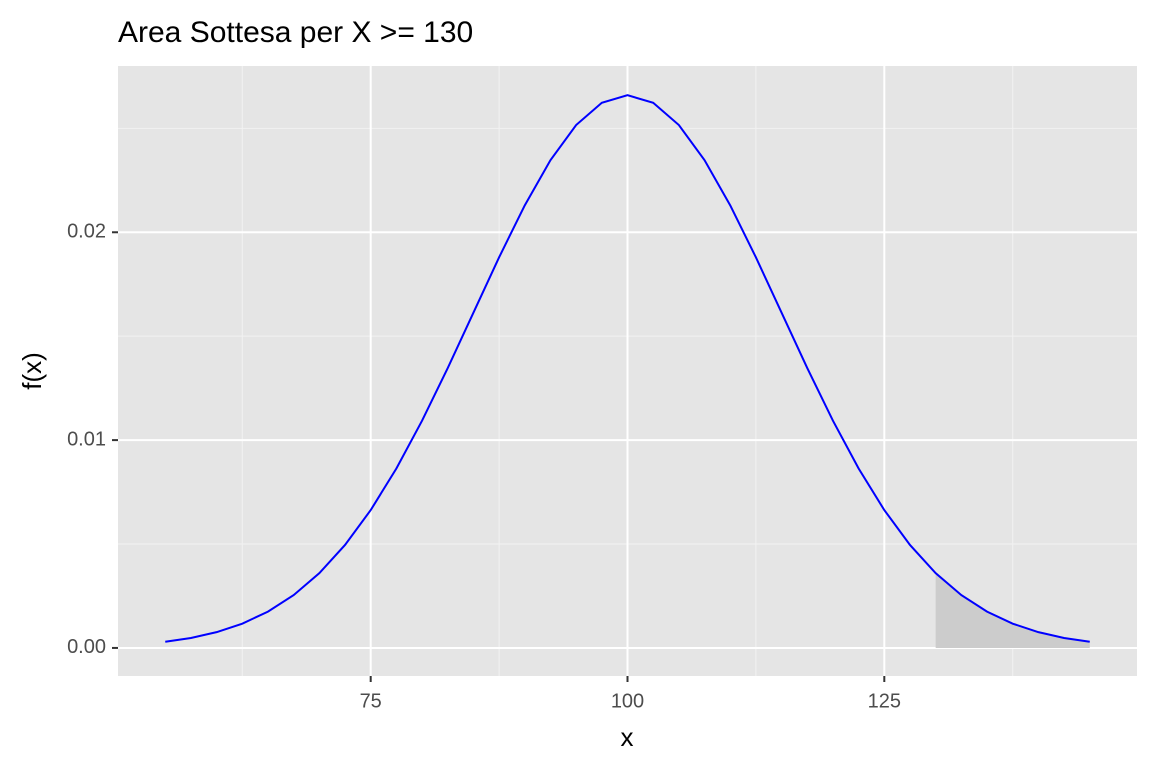 This screenshot has height=768, width=1152. I want to click on x-tick-label: 75, so click(371, 701).